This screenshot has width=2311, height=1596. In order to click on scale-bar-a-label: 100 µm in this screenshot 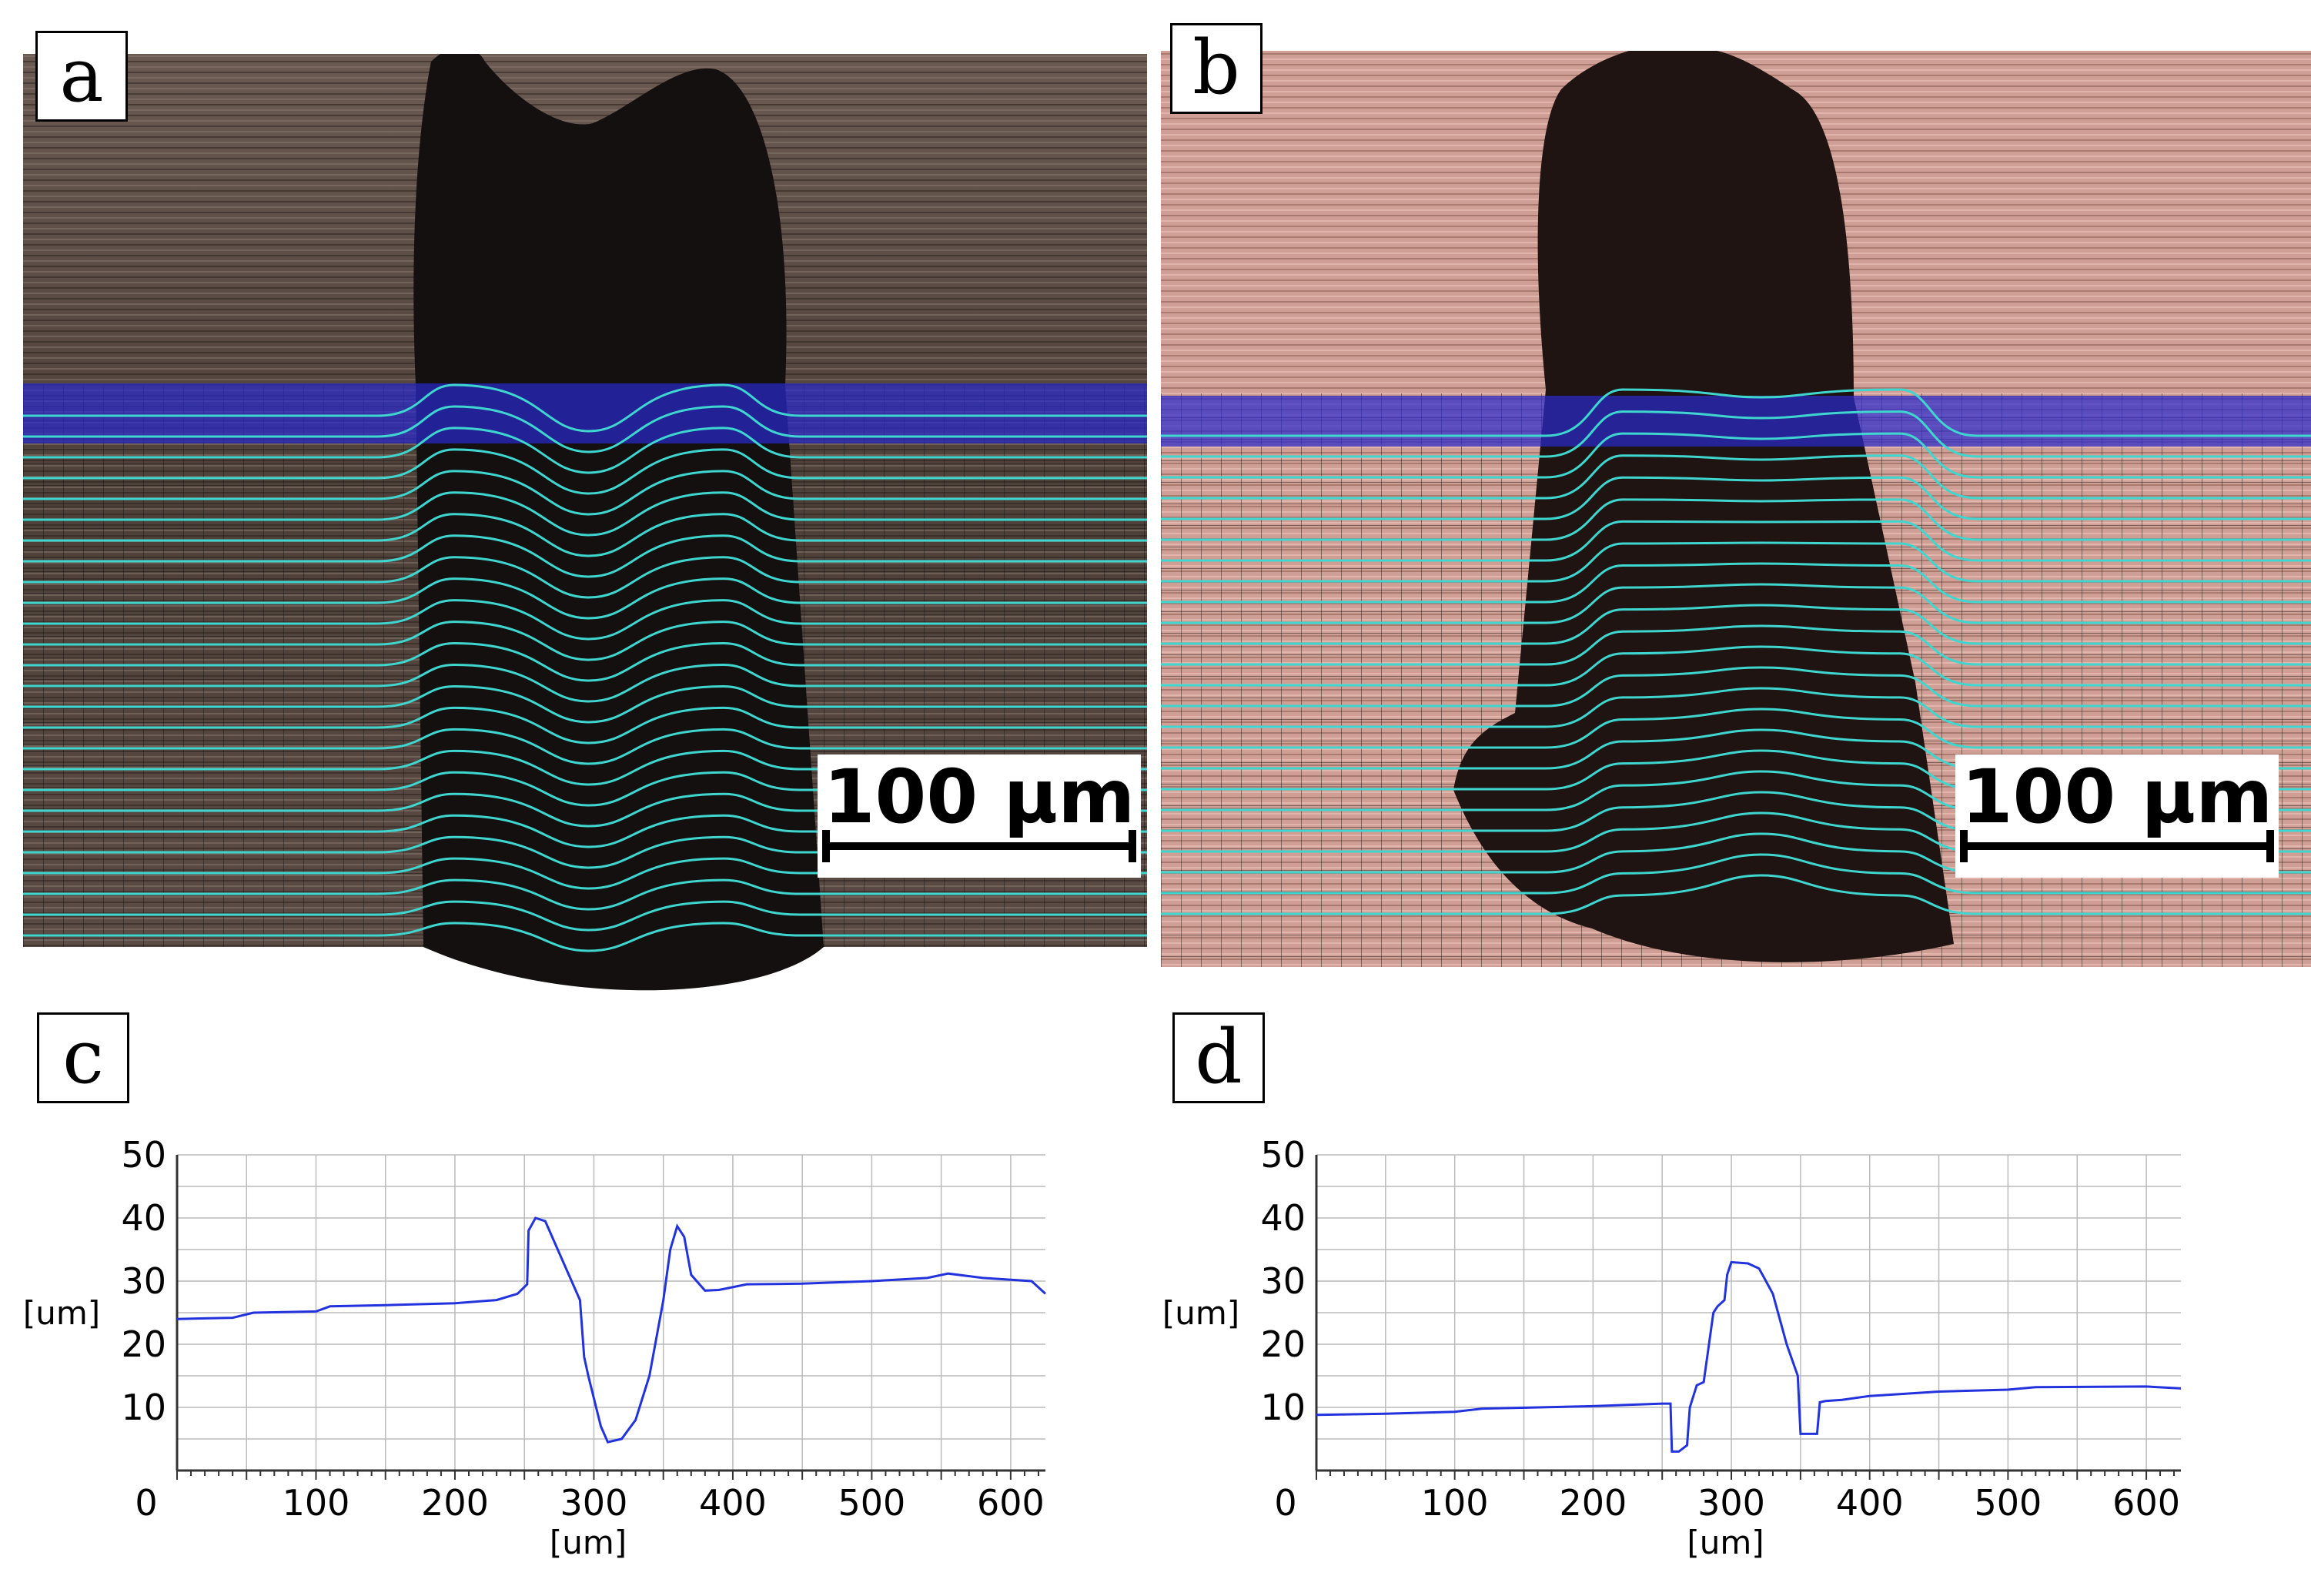, I will do `click(979, 797)`.